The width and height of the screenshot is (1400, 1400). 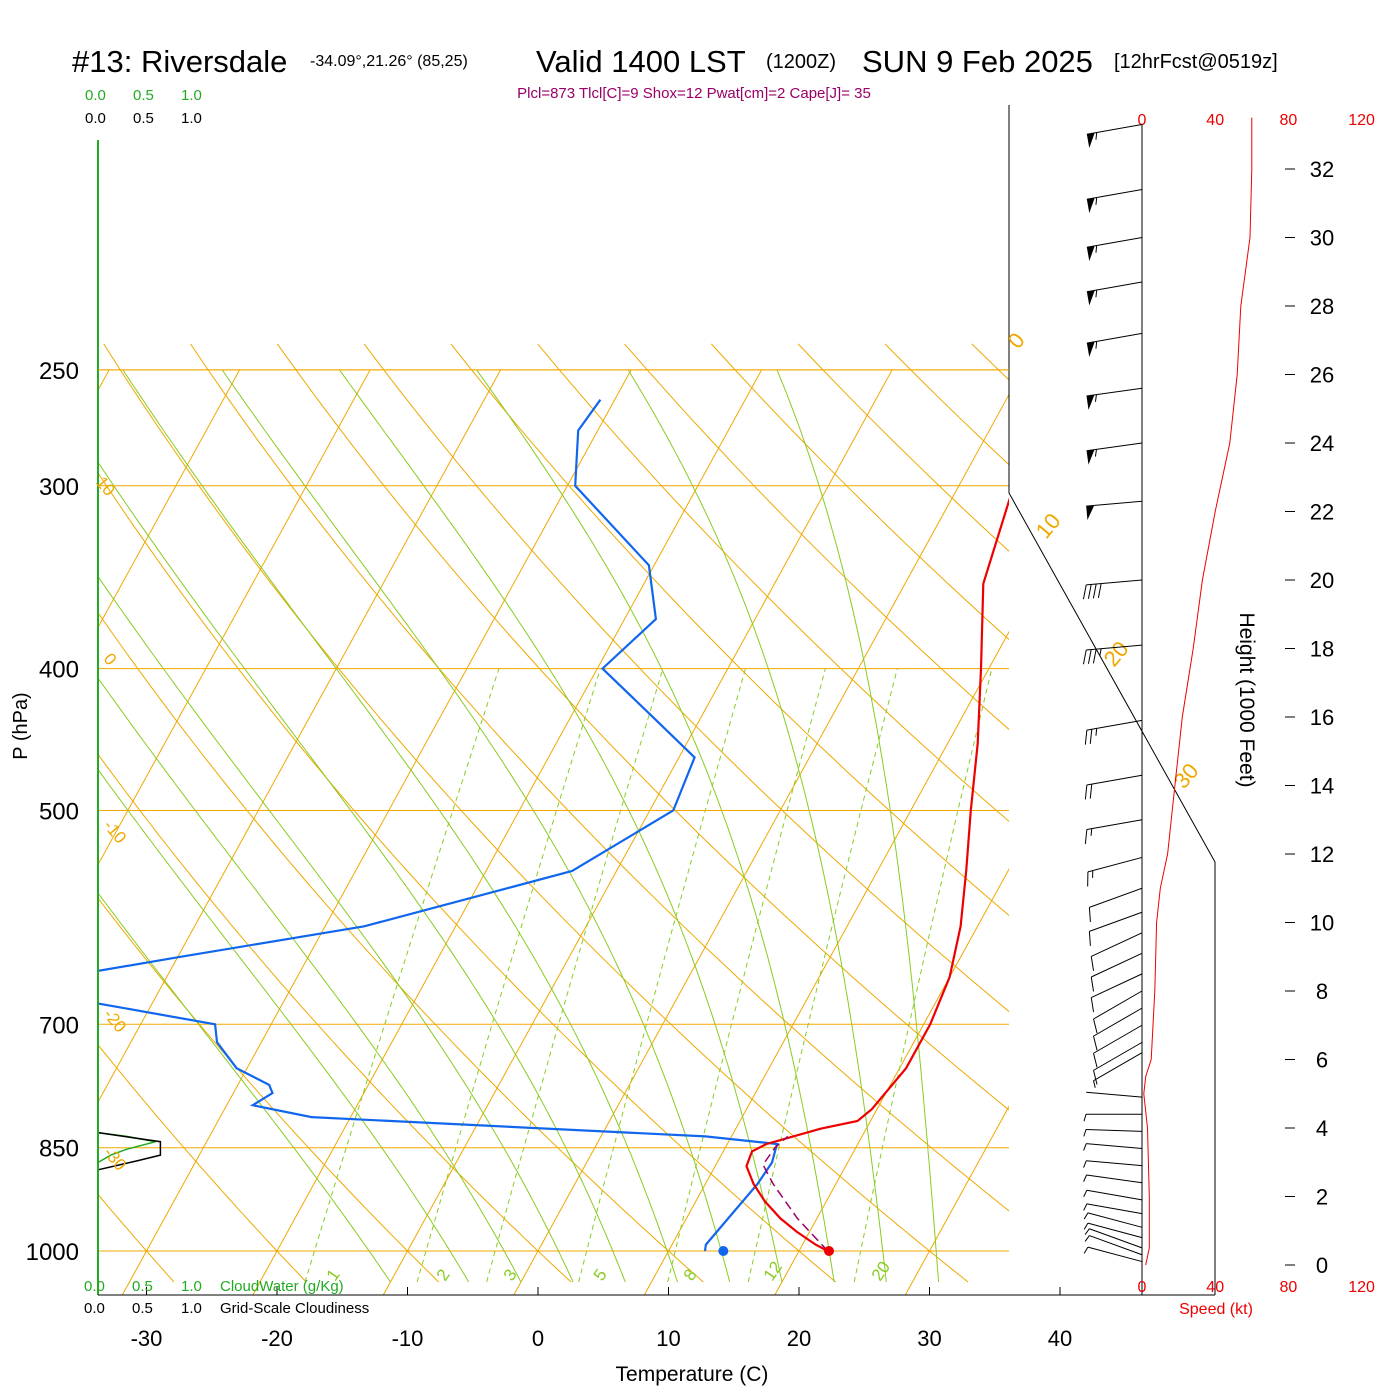 I want to click on mixing-ratio-label: 2, so click(x=443, y=1275).